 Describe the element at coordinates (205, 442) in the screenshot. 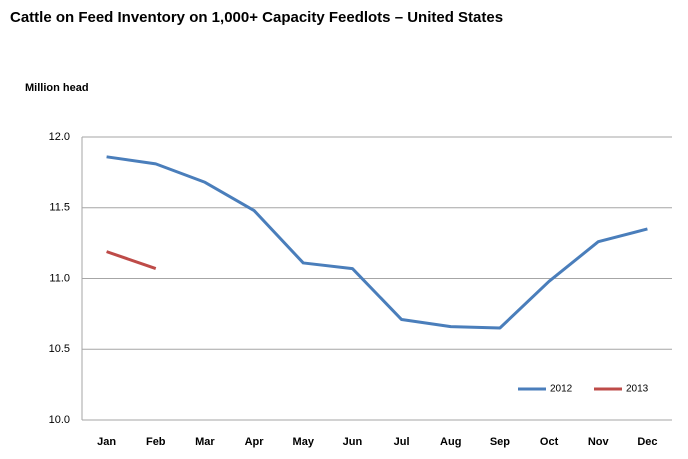

I see `x-tick-label: Mar` at that location.